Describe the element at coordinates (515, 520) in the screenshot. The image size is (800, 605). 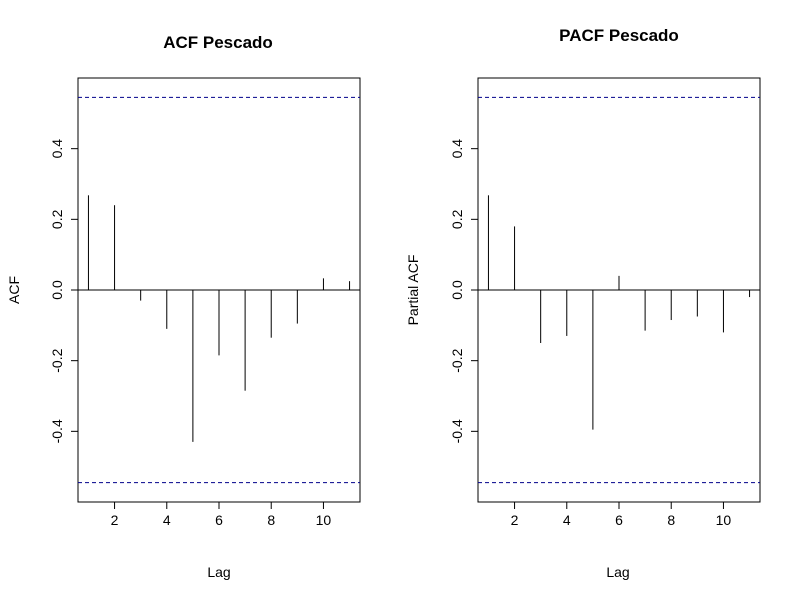
I see `pacf-x-tick-label: 2` at that location.